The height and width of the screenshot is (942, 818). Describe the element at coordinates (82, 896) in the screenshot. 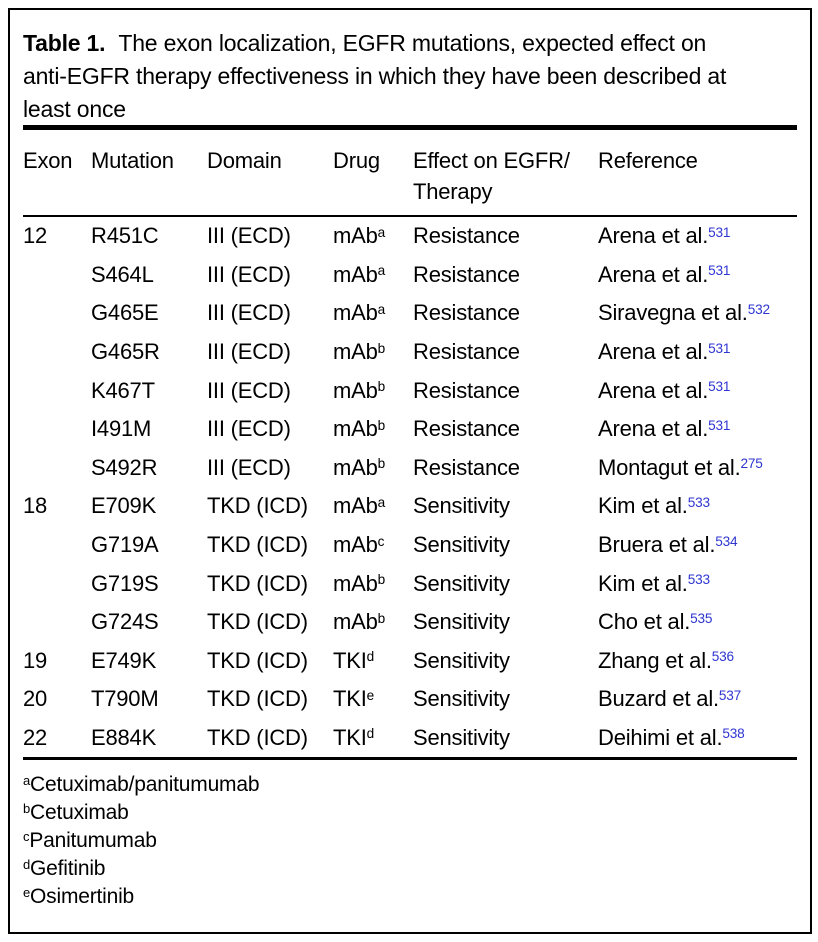

I see `footnote-text: Osimertinib` at that location.